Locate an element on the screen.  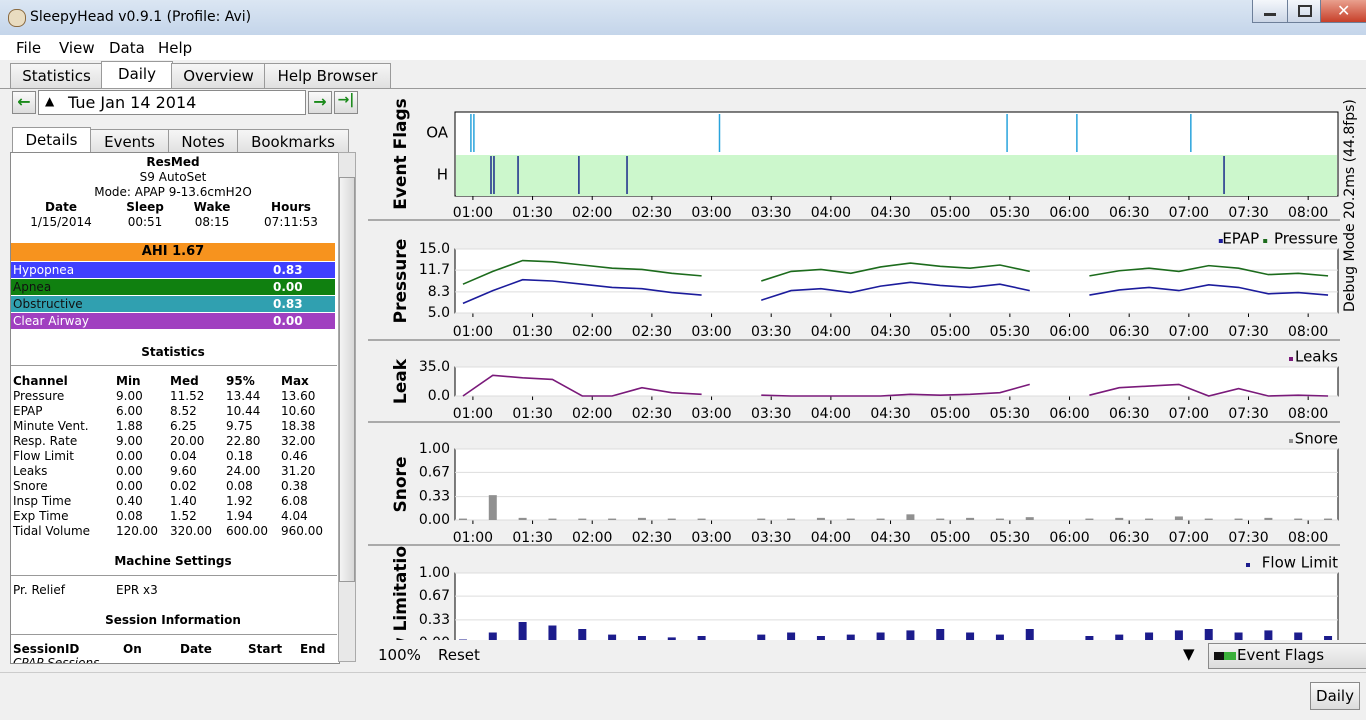
maximize-button is located at coordinates (1304, 11).